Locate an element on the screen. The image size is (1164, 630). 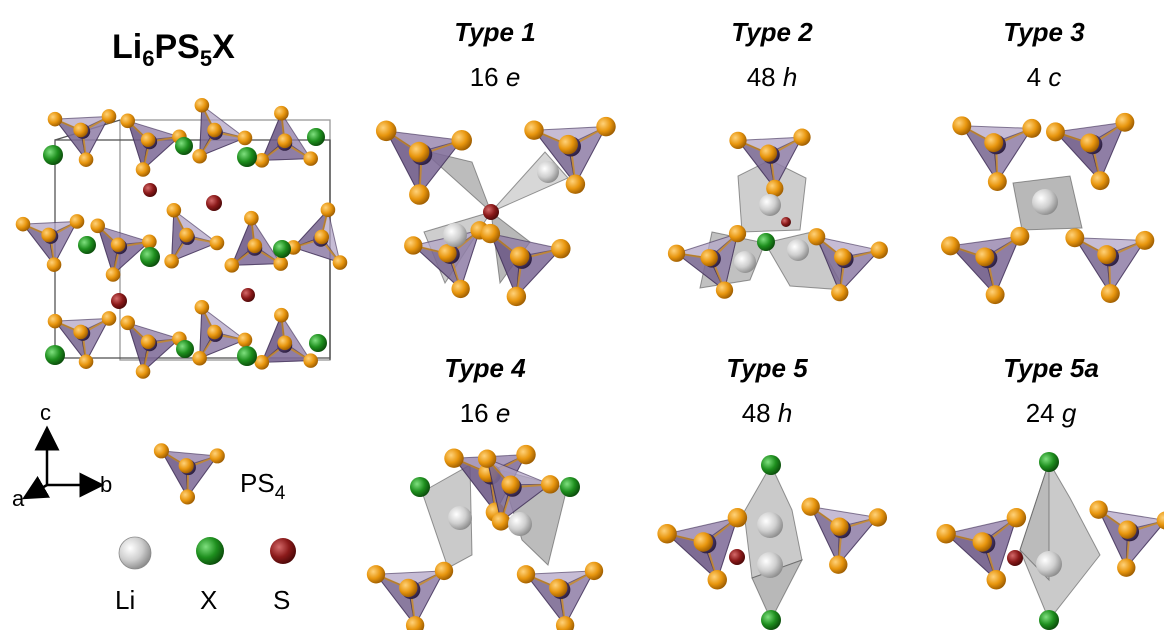
main-title-base: Li is located at coordinates (127, 47).